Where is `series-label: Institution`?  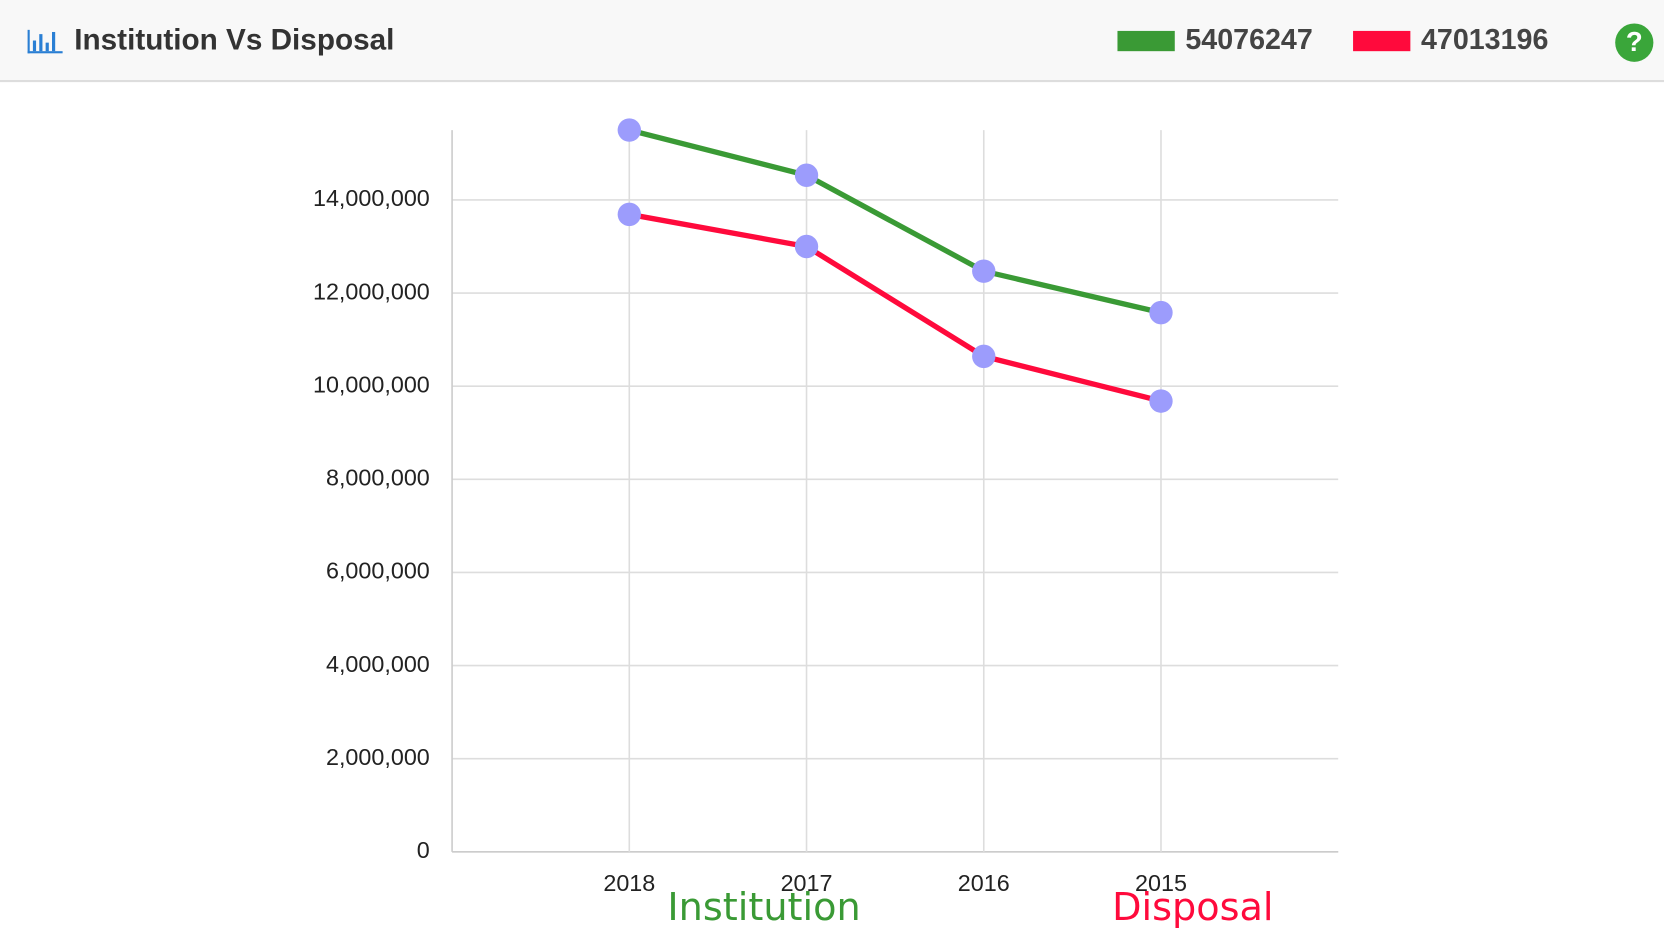 series-label: Institution is located at coordinates (763, 907).